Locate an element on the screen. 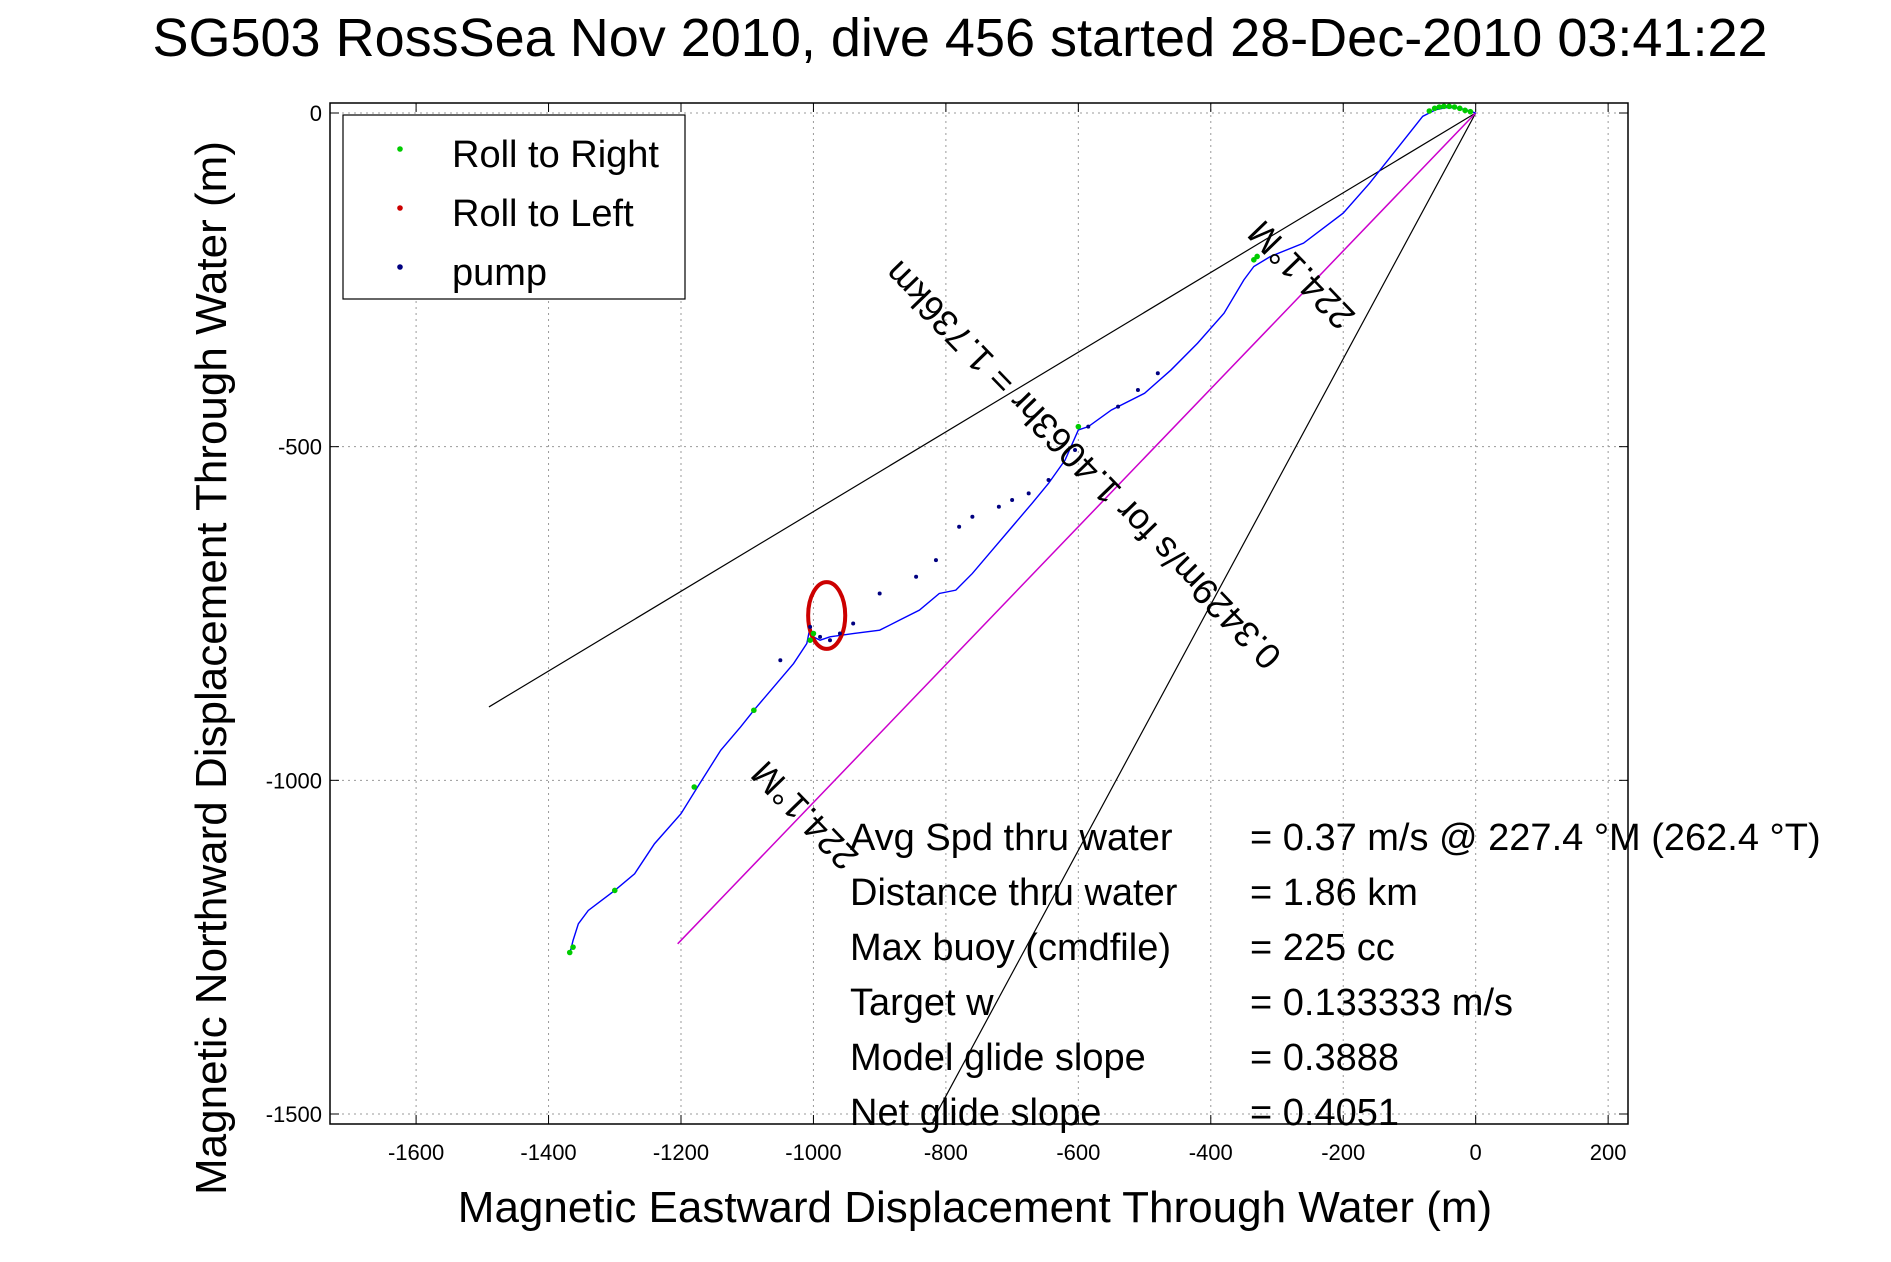  stat-label: Target w is located at coordinates (922, 1003).